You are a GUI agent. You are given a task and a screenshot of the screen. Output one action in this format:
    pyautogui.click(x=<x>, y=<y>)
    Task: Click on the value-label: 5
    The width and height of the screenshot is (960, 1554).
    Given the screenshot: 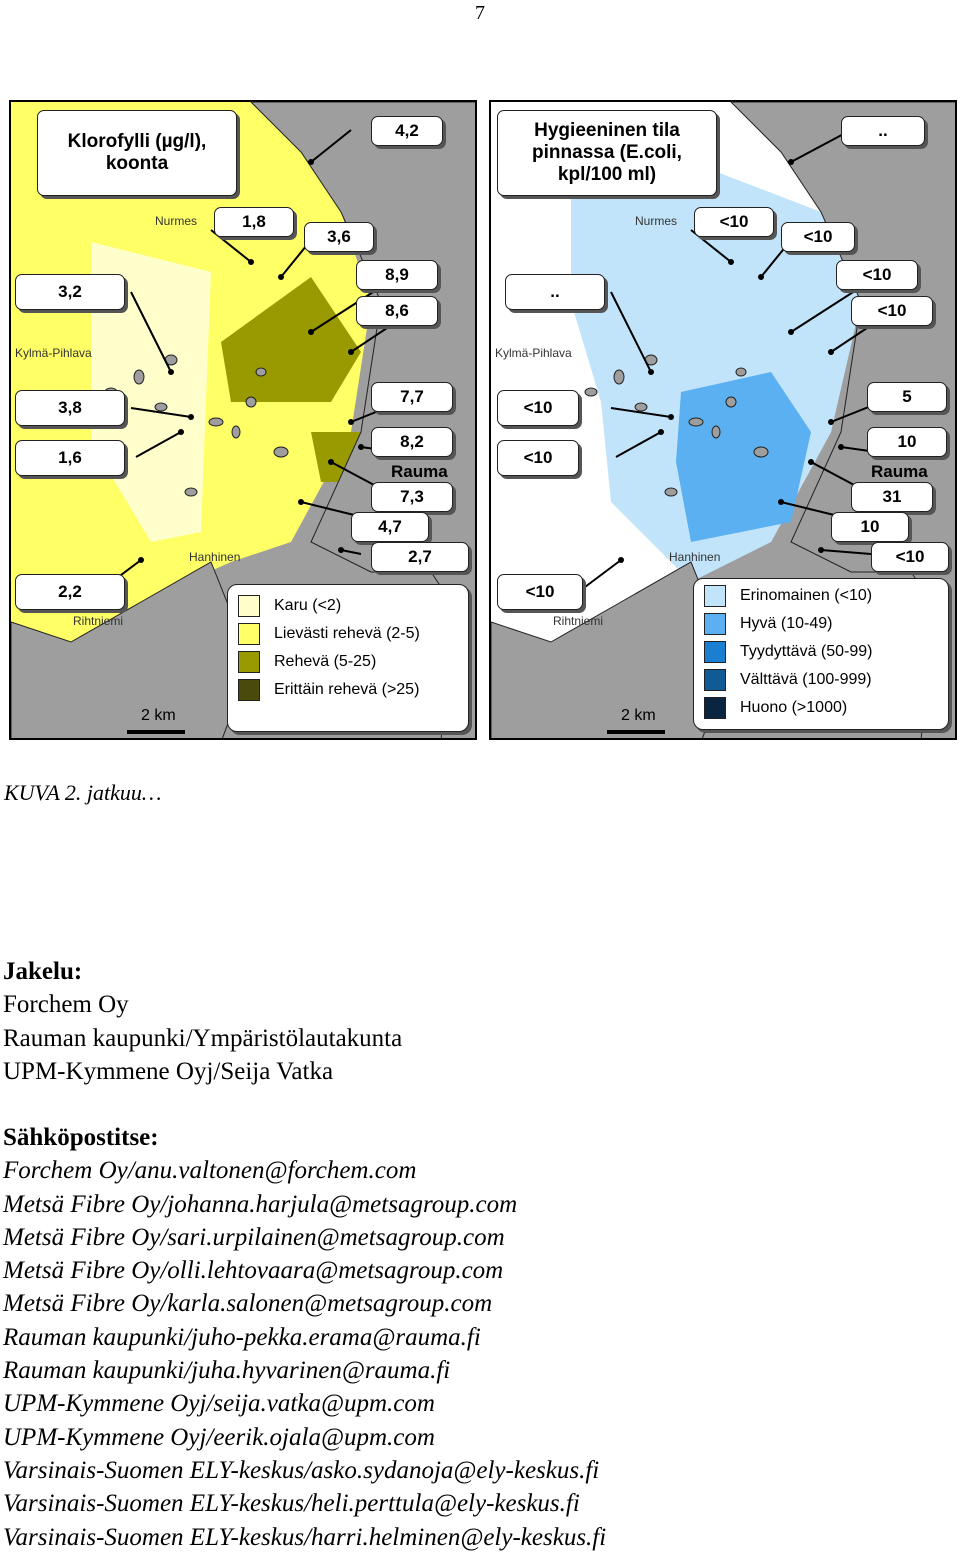 What is the action you would take?
    pyautogui.click(x=907, y=397)
    